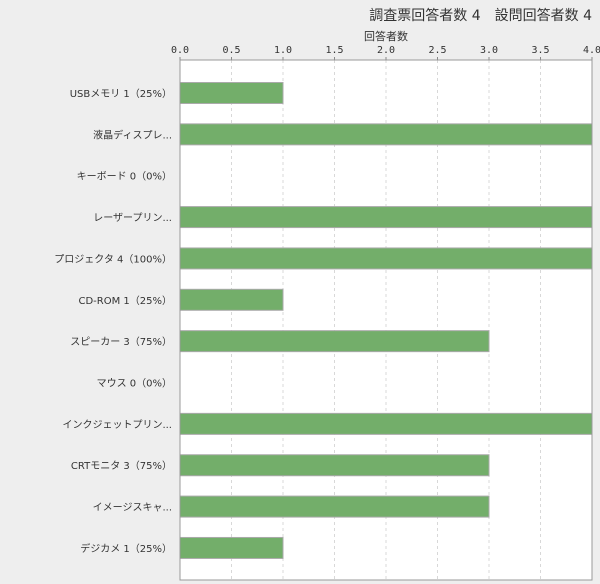 The width and height of the screenshot is (600, 584). Describe the element at coordinates (125, 301) in the screenshot. I see `category-label: CD-ROM 1（25%）` at that location.